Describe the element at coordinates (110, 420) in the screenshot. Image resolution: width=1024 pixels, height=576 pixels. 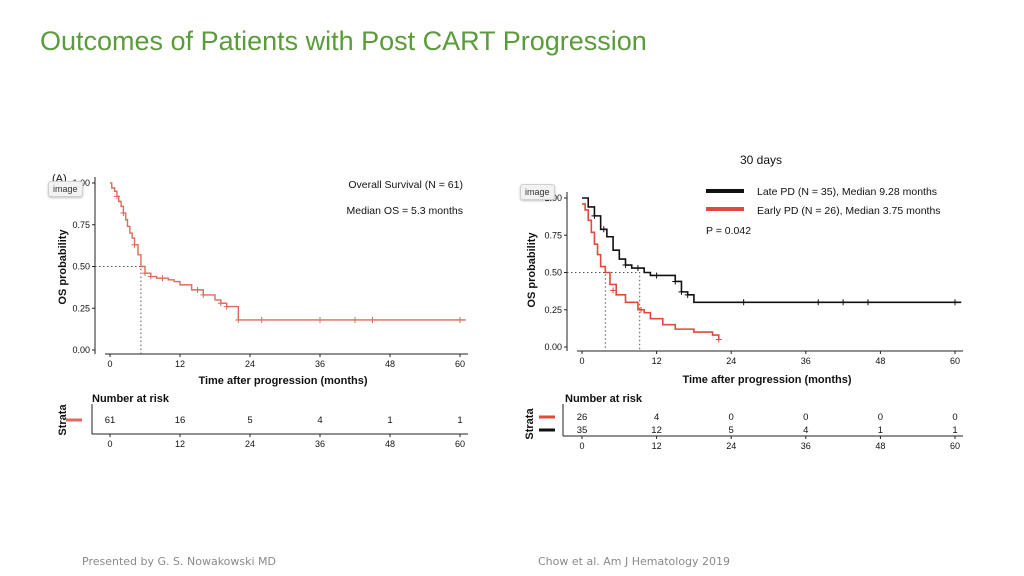
I see `risk-count: 61` at that location.